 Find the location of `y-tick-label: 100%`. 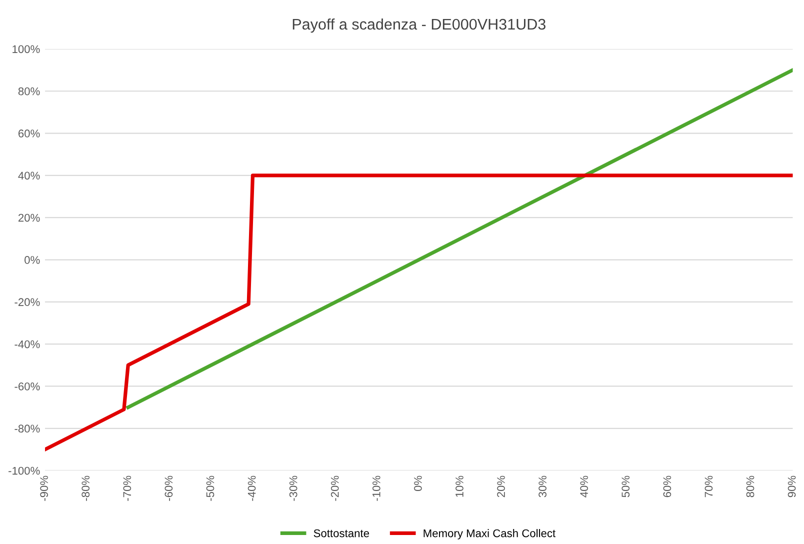

y-tick-label: 100% is located at coordinates (26, 49).